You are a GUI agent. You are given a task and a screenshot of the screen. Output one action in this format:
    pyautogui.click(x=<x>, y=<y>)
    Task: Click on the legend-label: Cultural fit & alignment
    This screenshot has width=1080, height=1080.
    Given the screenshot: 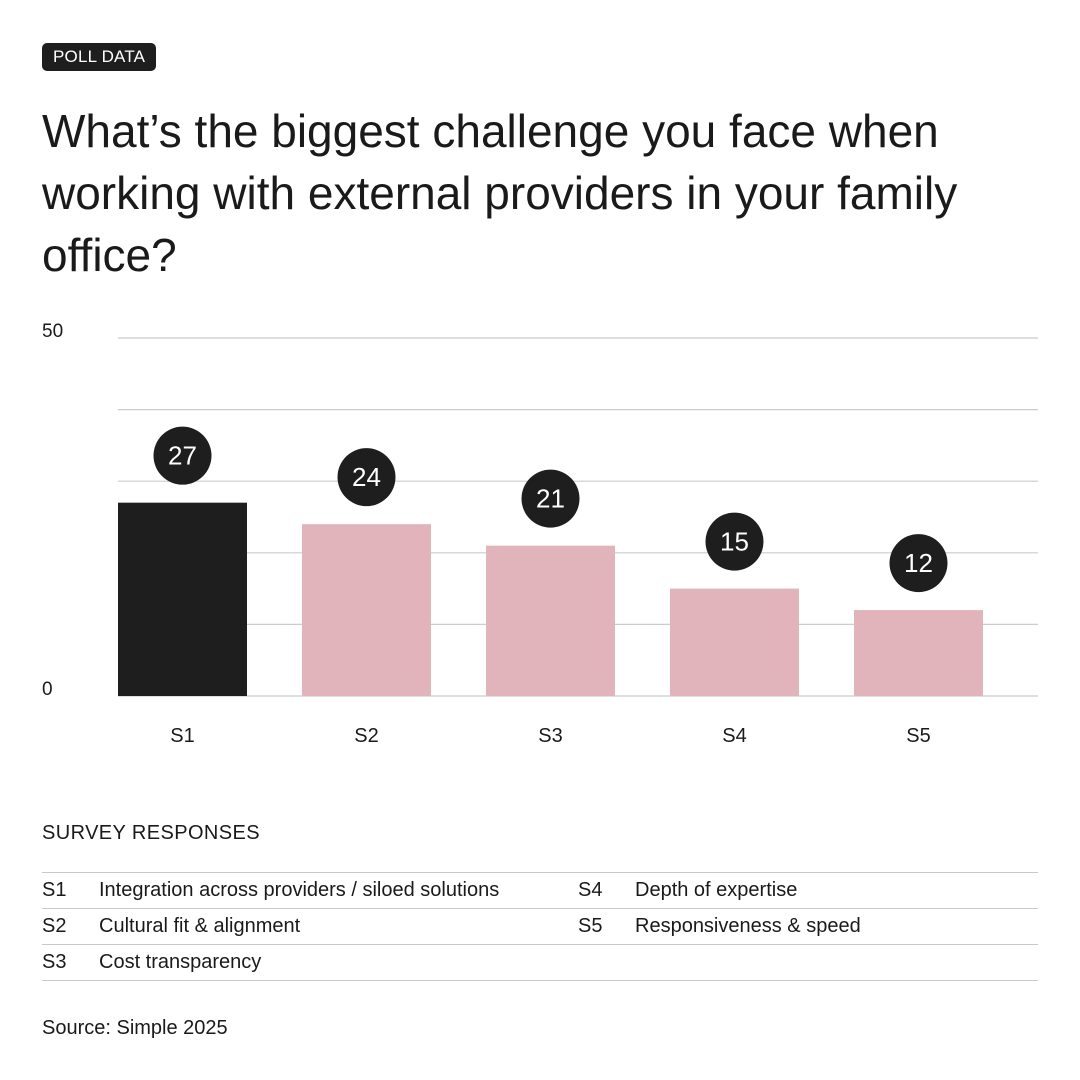 What is the action you would take?
    pyautogui.click(x=338, y=926)
    